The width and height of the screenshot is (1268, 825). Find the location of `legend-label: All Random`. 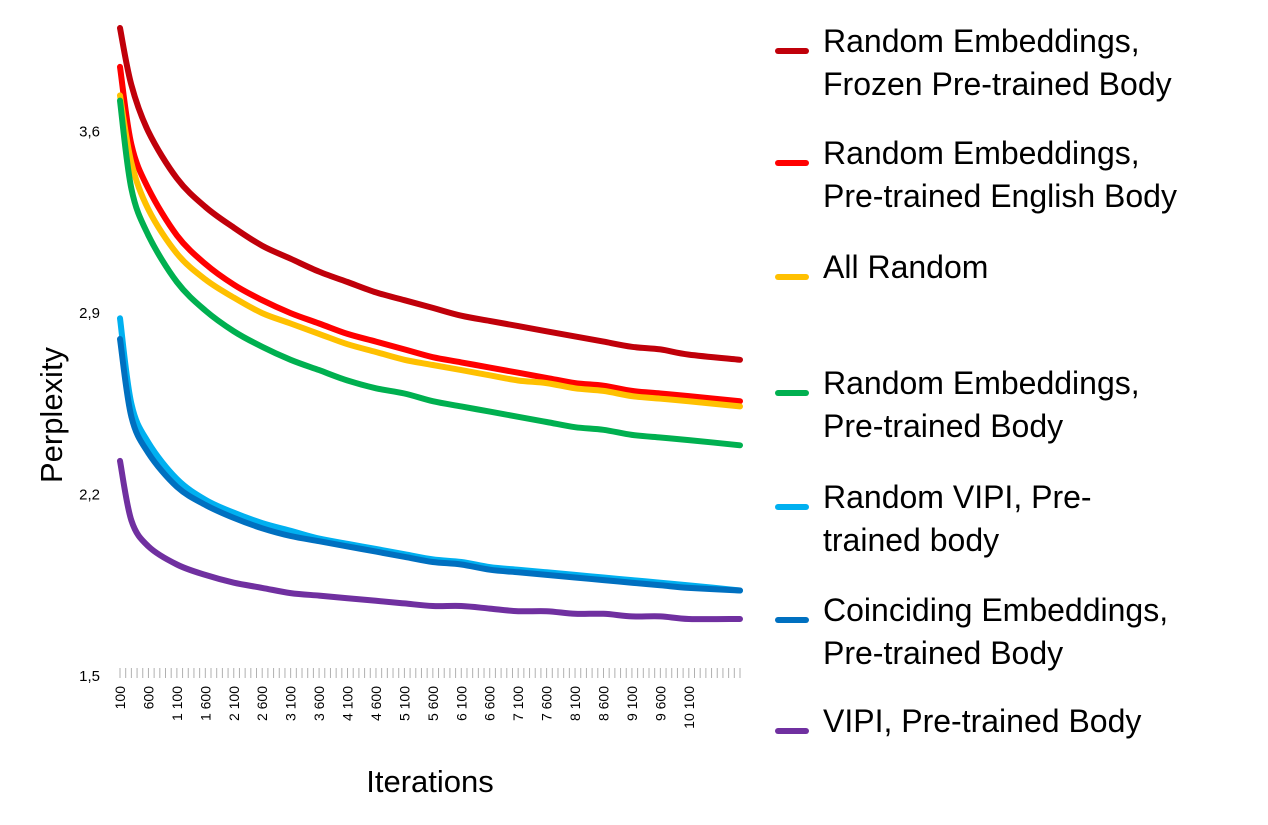

legend-label: All Random is located at coordinates (905, 267).